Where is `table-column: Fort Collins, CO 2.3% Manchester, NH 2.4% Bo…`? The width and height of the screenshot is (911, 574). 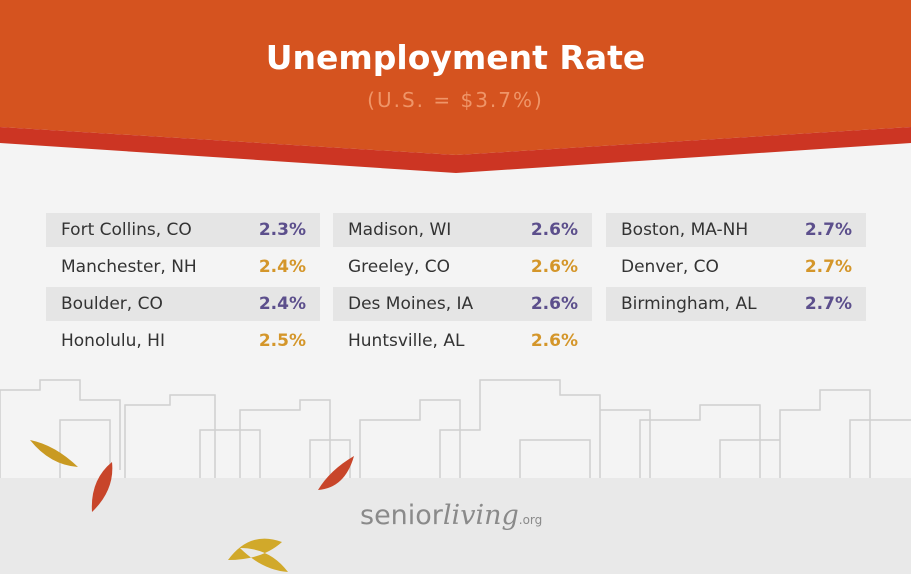
table-column: Fort Collins, CO 2.3% Manchester, NH 2.4% Bo… is located at coordinates (183, 287).